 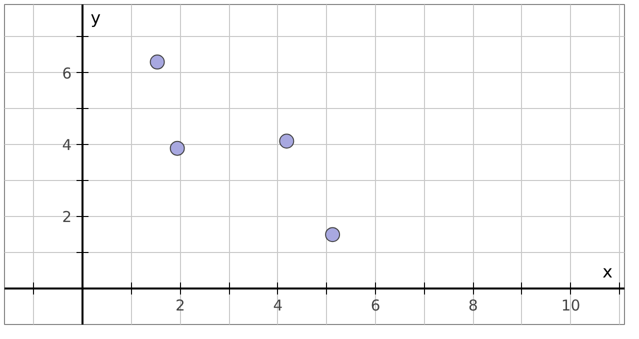 What do you see at coordinates (95, 18) in the screenshot?
I see `y-axis-title: y` at bounding box center [95, 18].